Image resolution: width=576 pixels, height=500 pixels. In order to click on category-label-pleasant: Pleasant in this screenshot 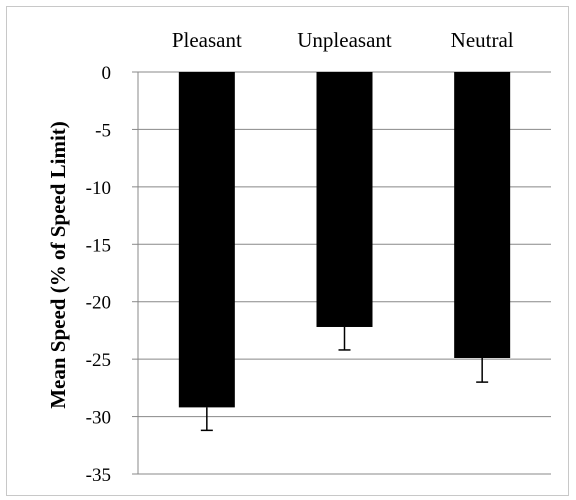, I will do `click(207, 40)`.